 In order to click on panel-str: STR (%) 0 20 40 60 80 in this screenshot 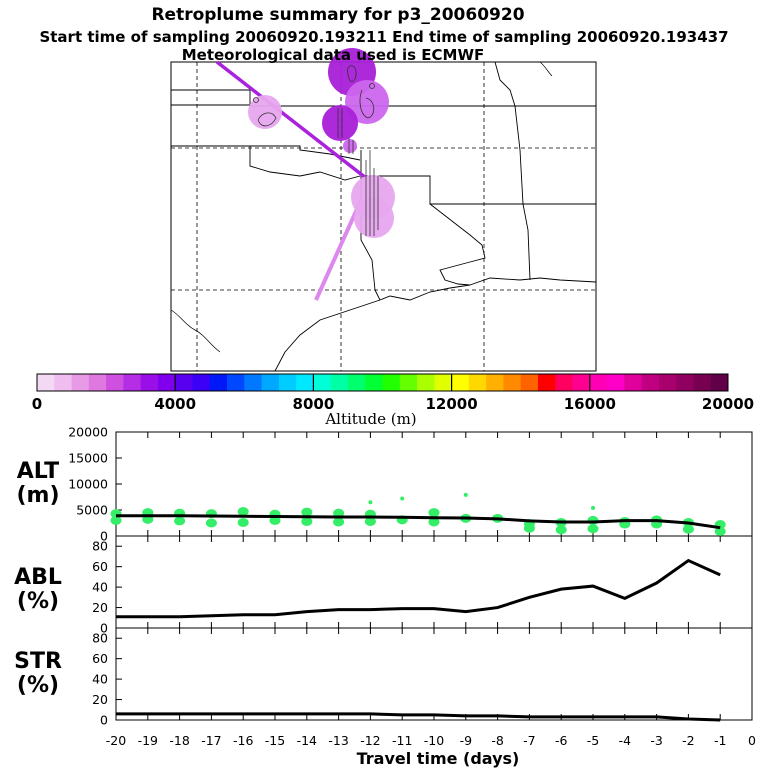, I will do `click(383, 678)`.